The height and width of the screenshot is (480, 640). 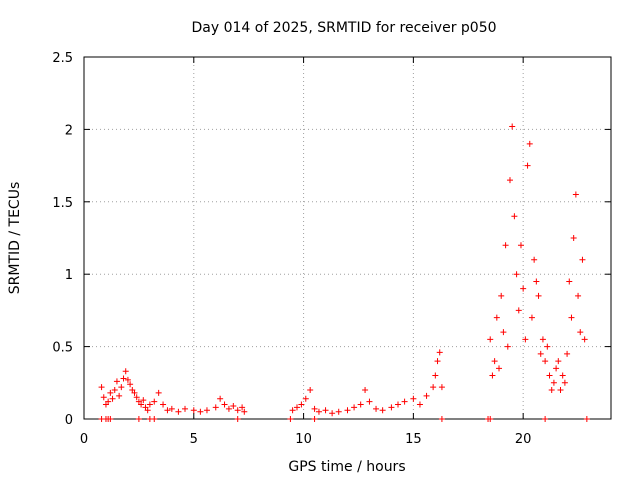 What do you see at coordinates (413, 439) in the screenshot?
I see `x-tick-label: 15` at bounding box center [413, 439].